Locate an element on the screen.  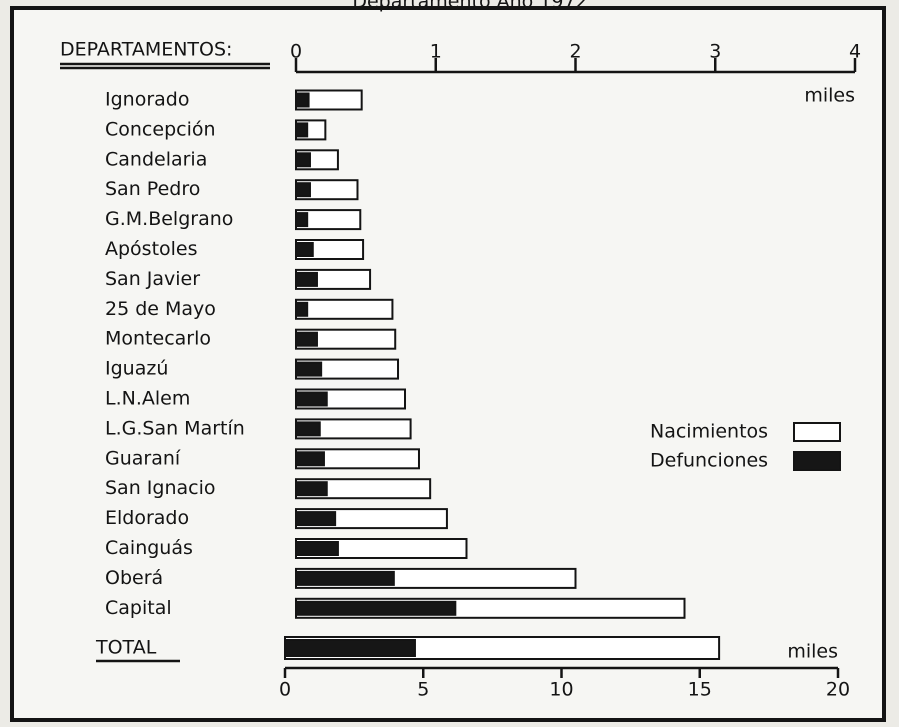
x-tick-label: 2 is located at coordinates (575, 52).